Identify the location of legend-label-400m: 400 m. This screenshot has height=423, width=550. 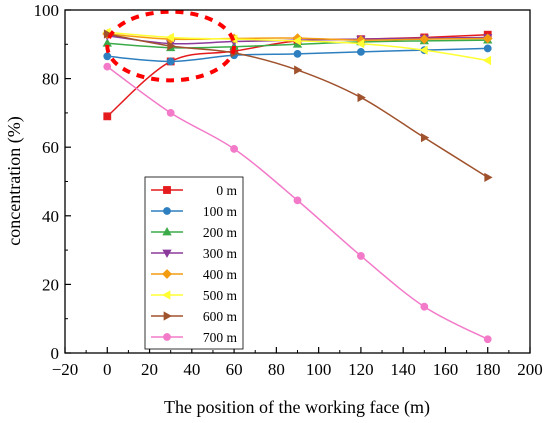
(220, 274).